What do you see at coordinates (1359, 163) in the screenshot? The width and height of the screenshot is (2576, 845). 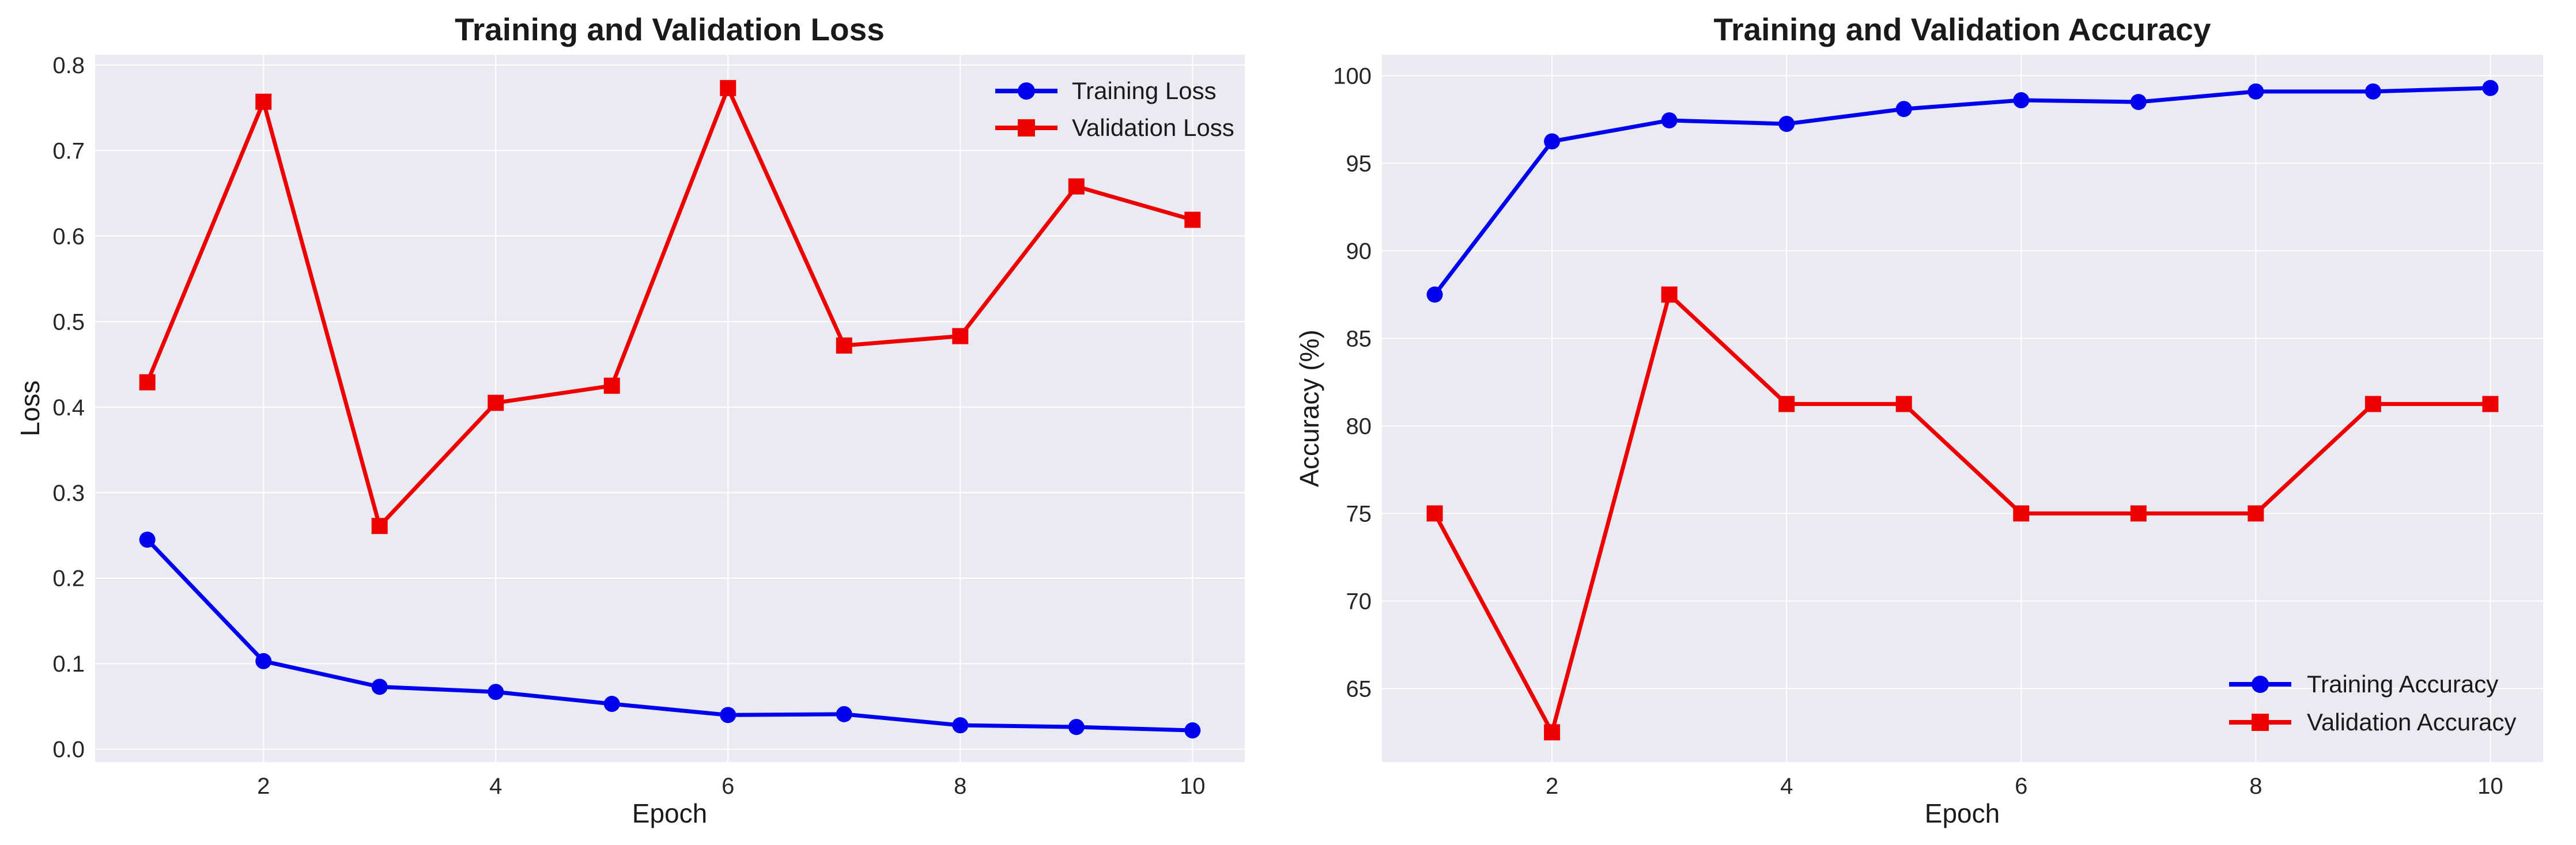 I see `accuracy-y-tick-label: 95` at bounding box center [1359, 163].